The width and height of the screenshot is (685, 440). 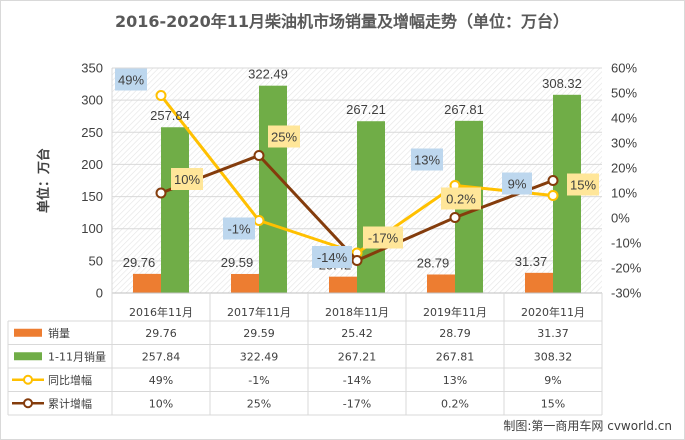 I want to click on table-cell: 0.2%, so click(x=455, y=403).